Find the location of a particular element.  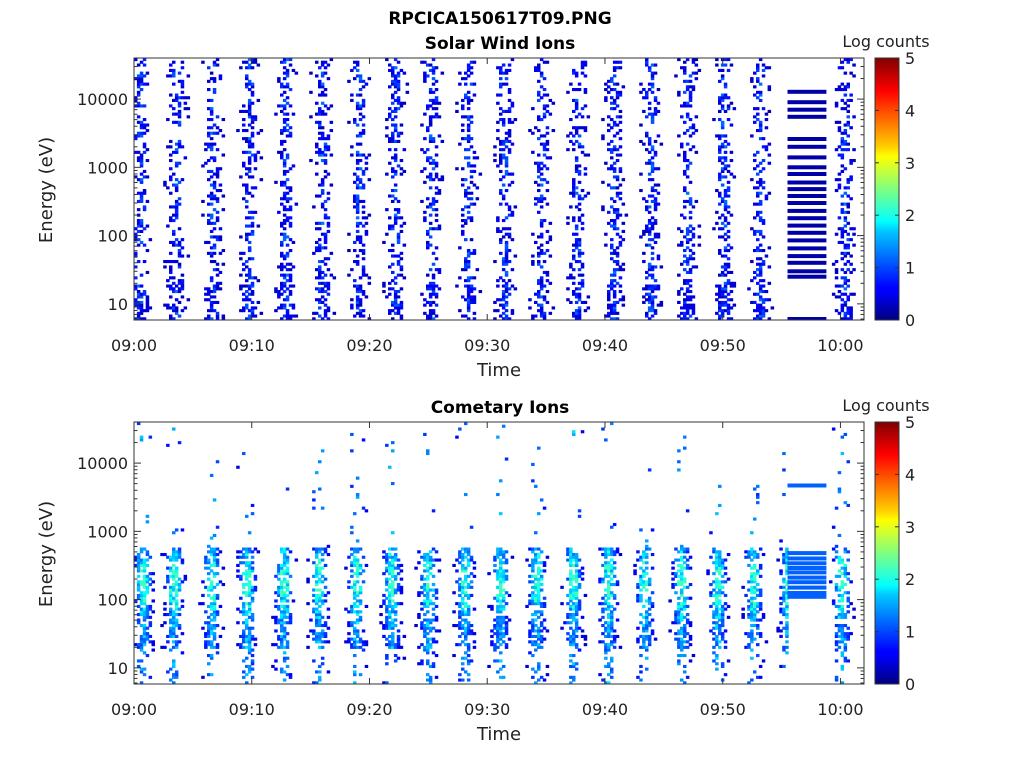

constant-energy-line is located at coordinates (807, 91).